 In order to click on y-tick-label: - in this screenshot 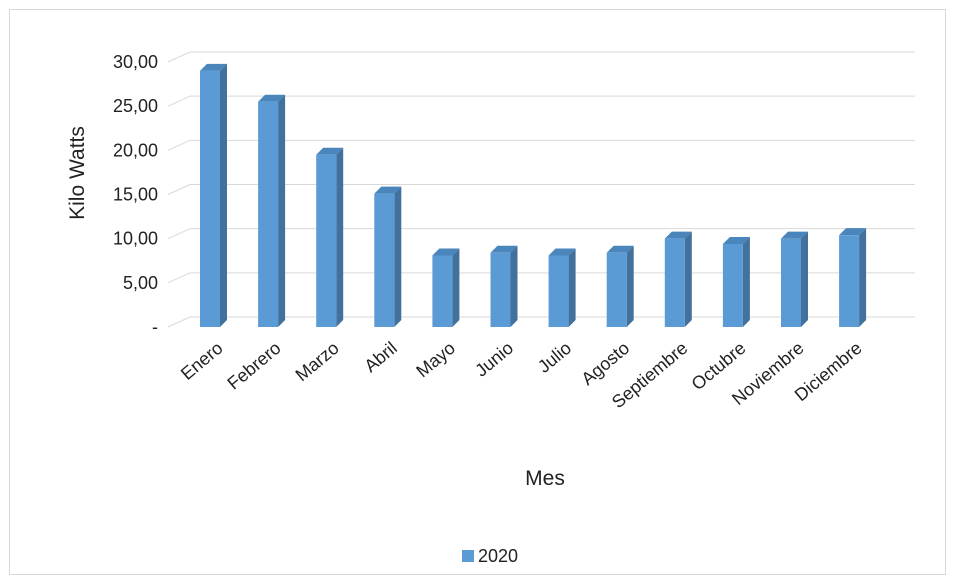, I will do `click(155, 327)`.